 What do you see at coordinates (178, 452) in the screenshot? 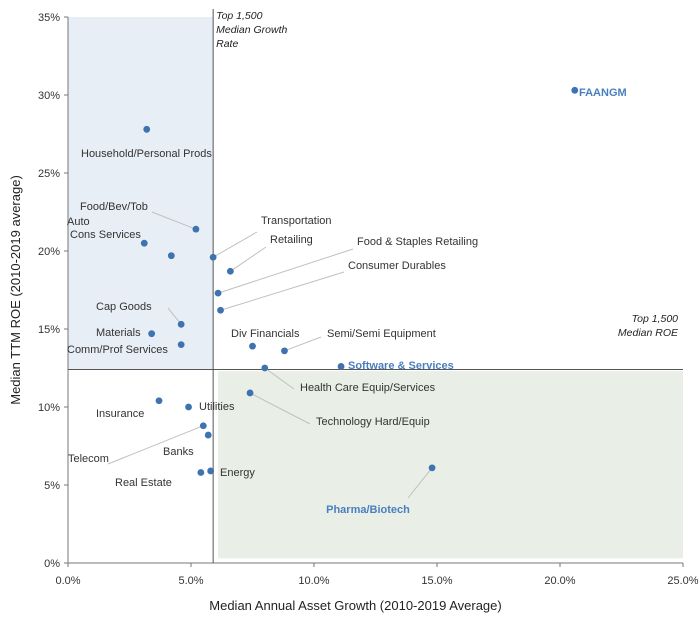
I see `point-label-banks: Banks` at bounding box center [178, 452].